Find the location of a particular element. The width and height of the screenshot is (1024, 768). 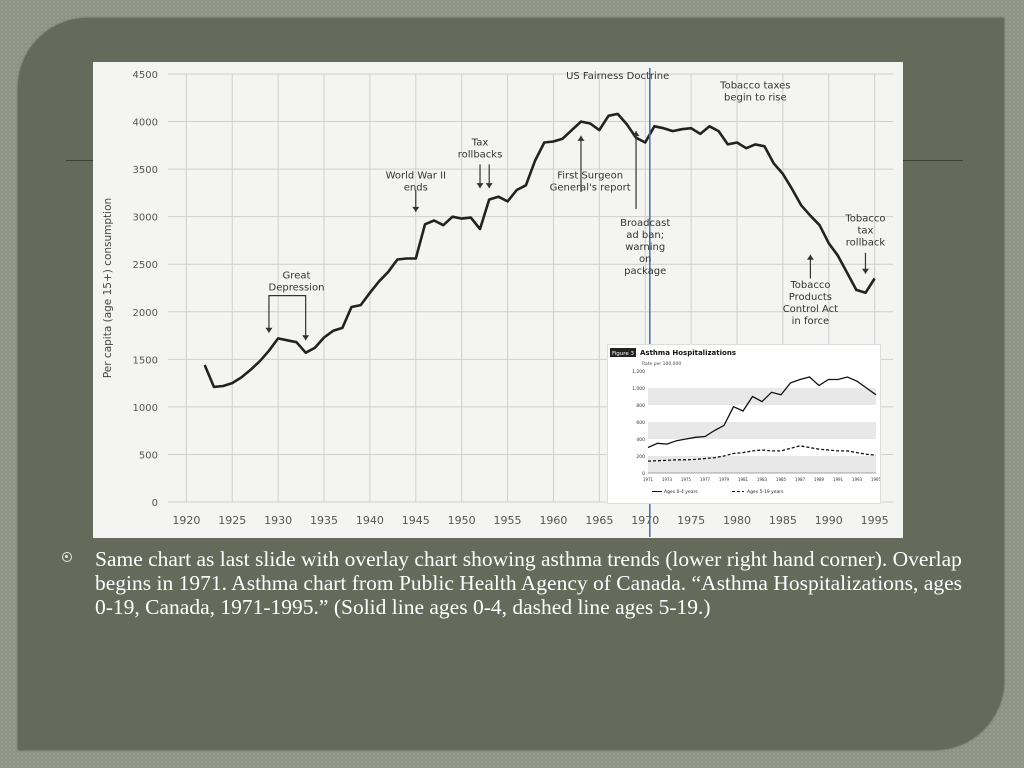

annotation-bracket is located at coordinates (287, 299).